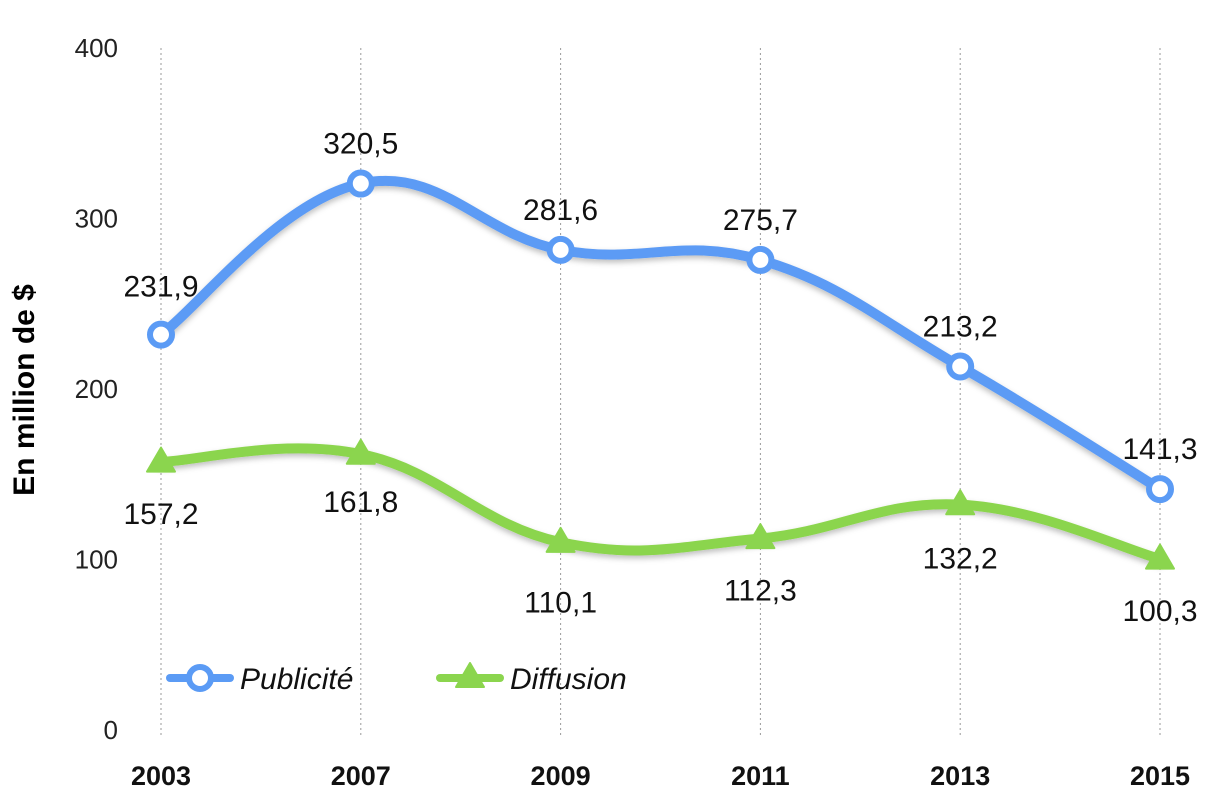 Image resolution: width=1221 pixels, height=795 pixels. Describe the element at coordinates (24, 390) in the screenshot. I see `y-axis-label: En million de $` at that location.